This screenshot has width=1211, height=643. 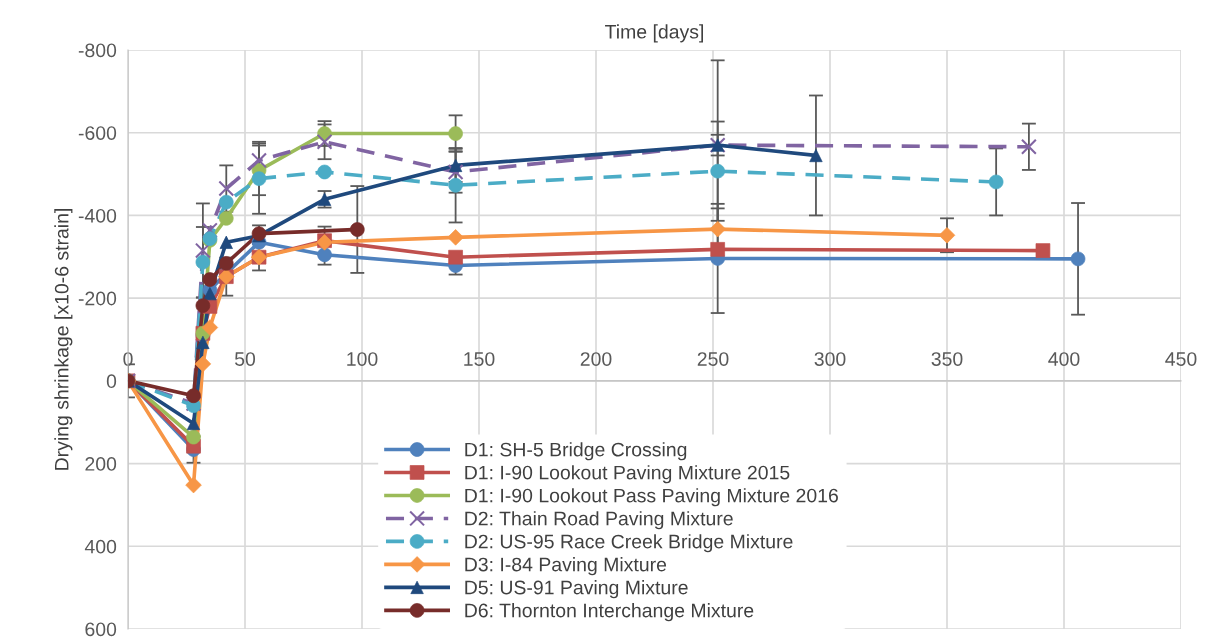 What do you see at coordinates (713, 359) in the screenshot?
I see `x-tick-label: 250` at bounding box center [713, 359].